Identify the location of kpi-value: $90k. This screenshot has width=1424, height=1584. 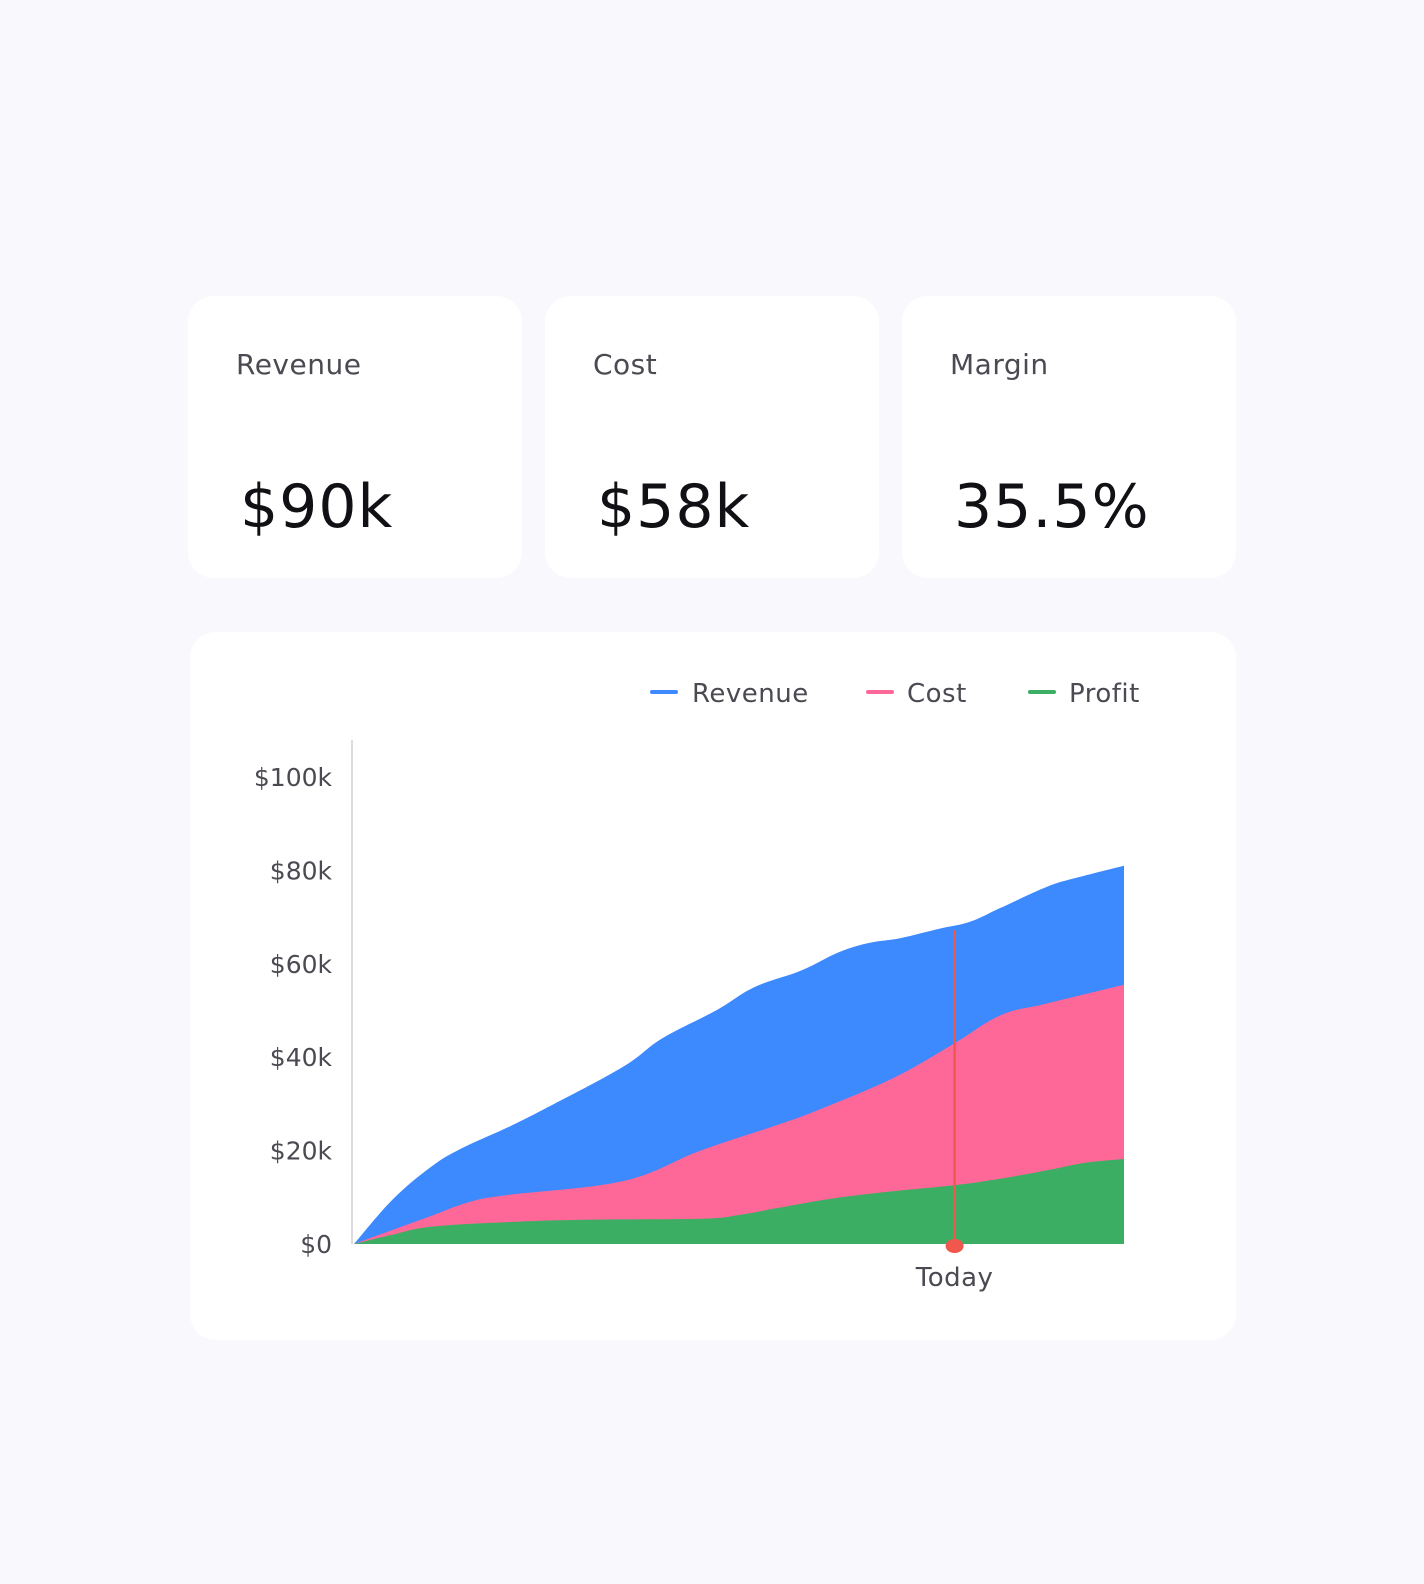
(317, 507).